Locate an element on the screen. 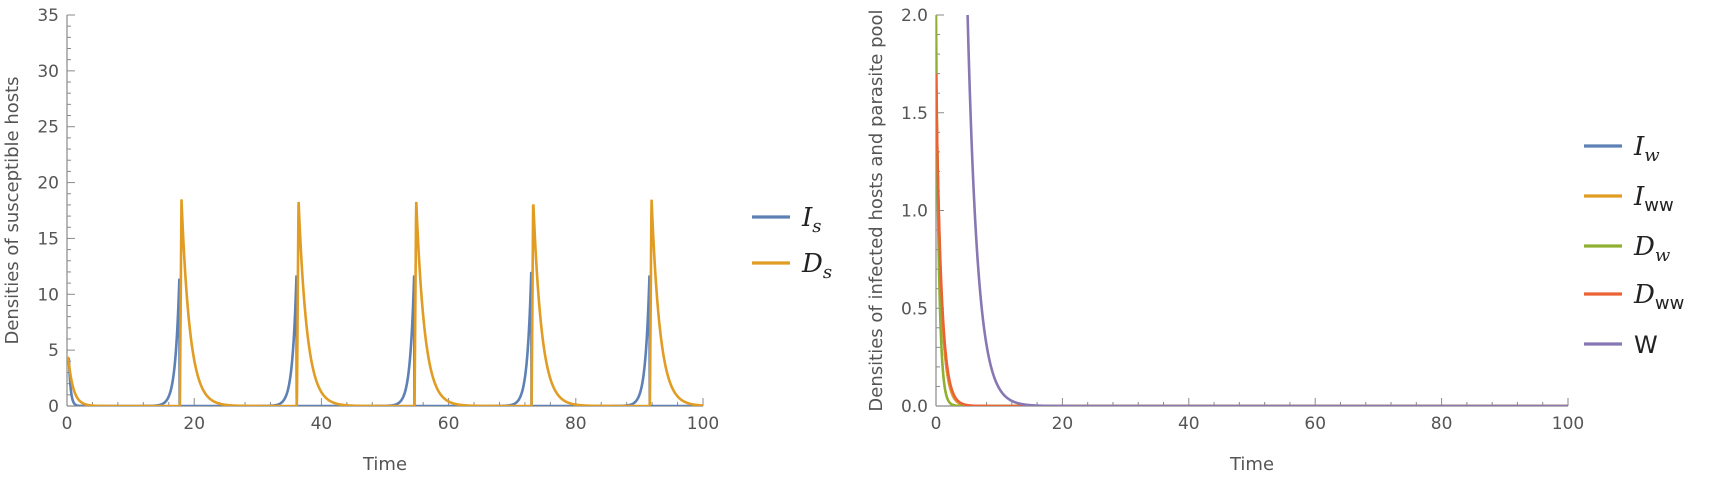  y-axis-label: Densities of susceptible hosts is located at coordinates (12, 210).